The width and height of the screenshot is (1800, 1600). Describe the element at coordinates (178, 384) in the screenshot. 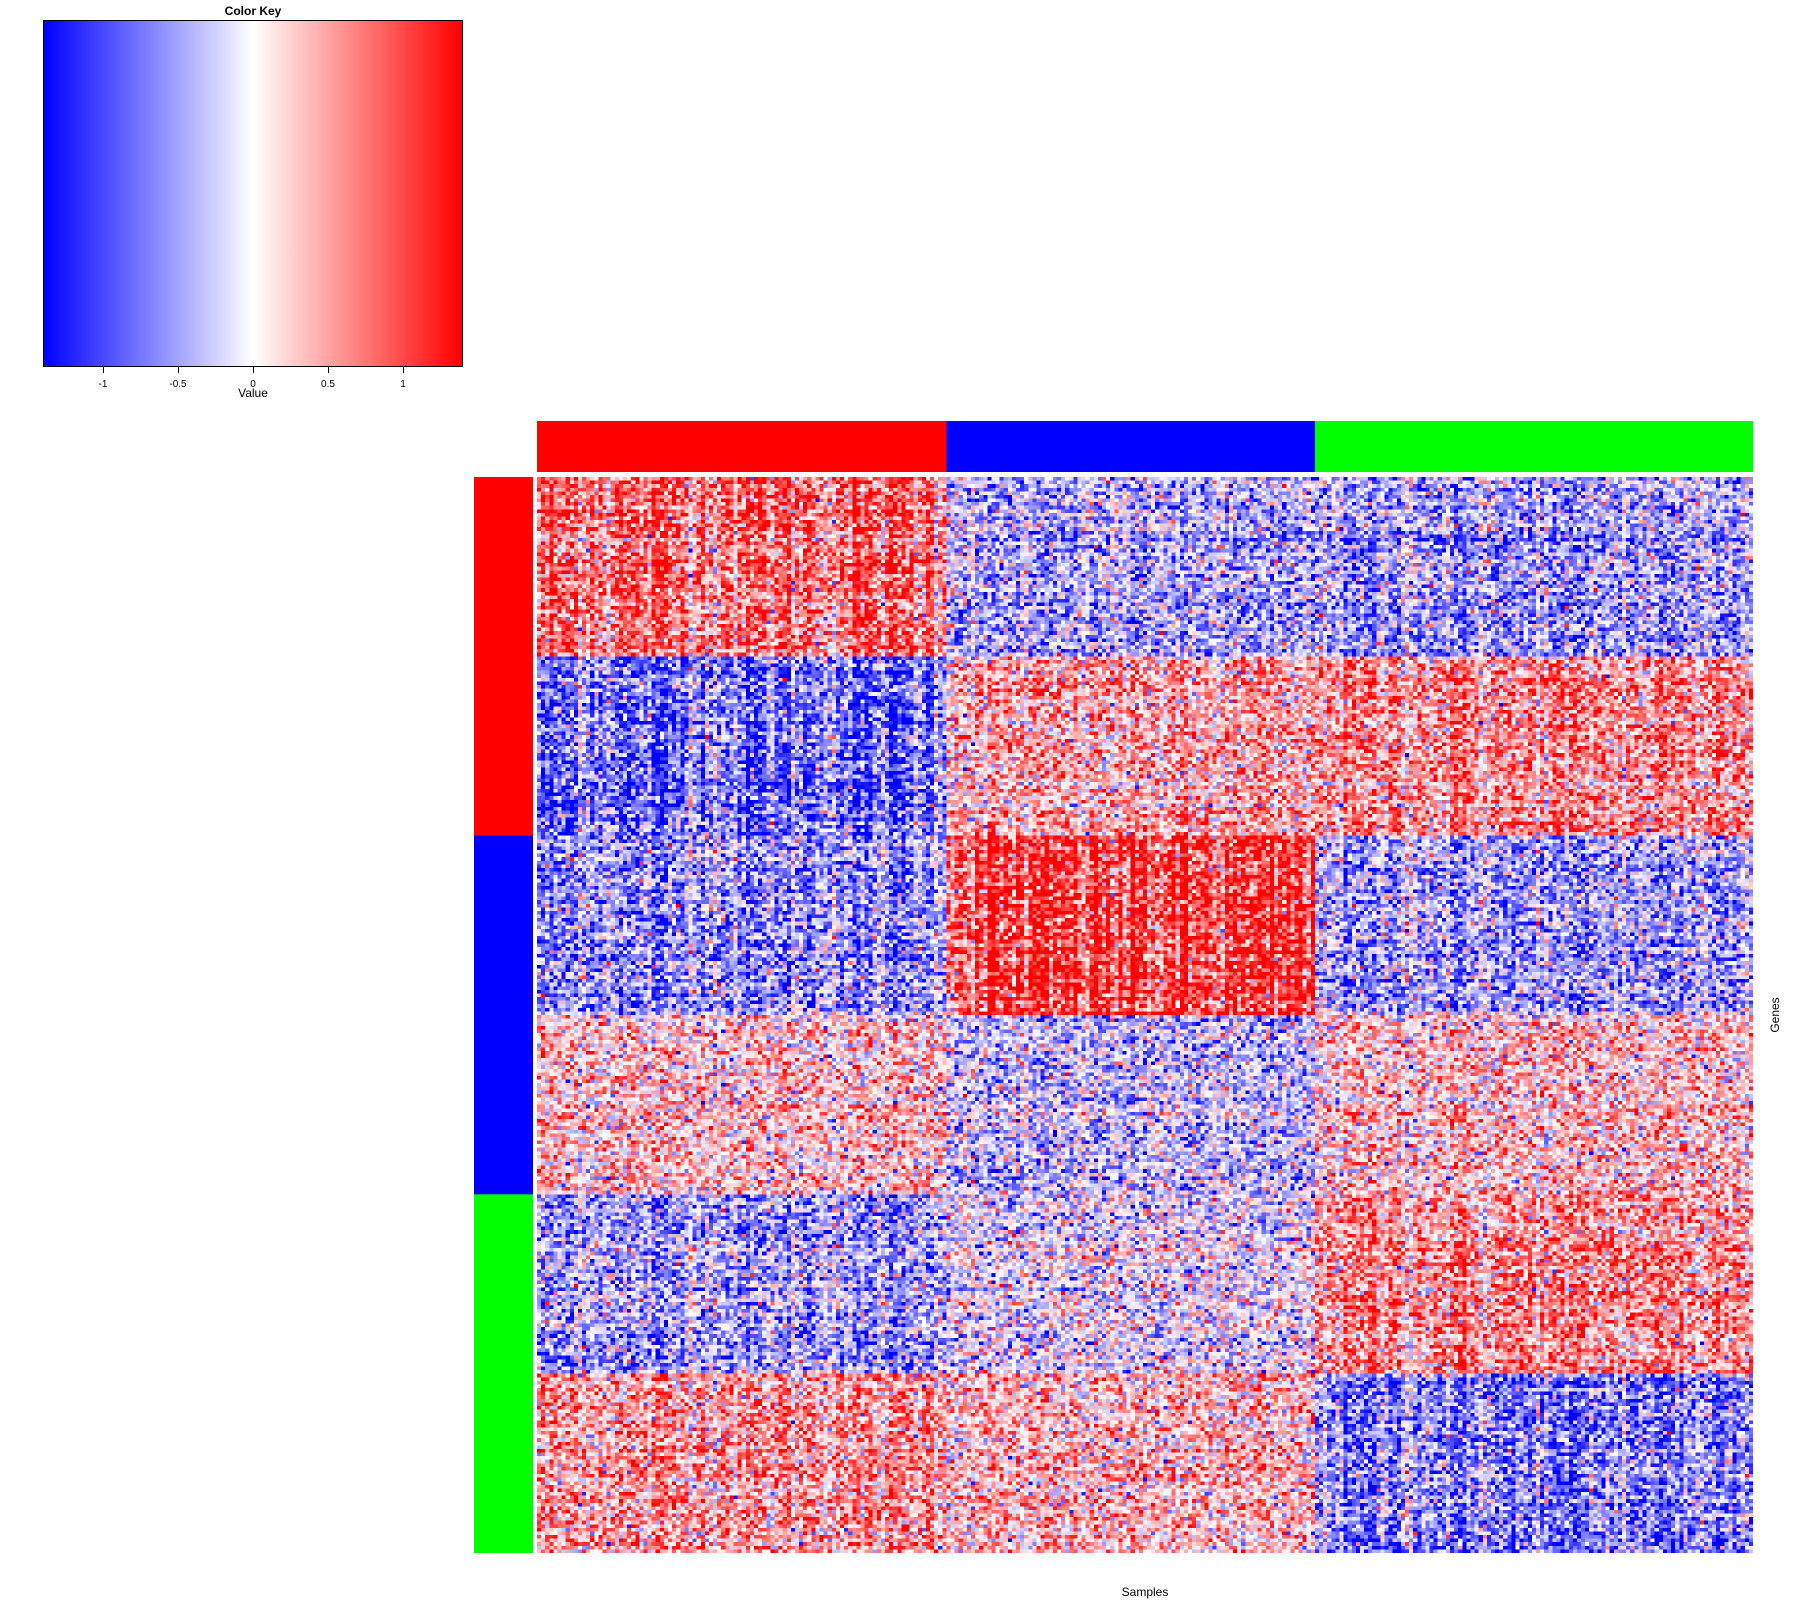

I see `color-key-tick-label: -0.5` at that location.